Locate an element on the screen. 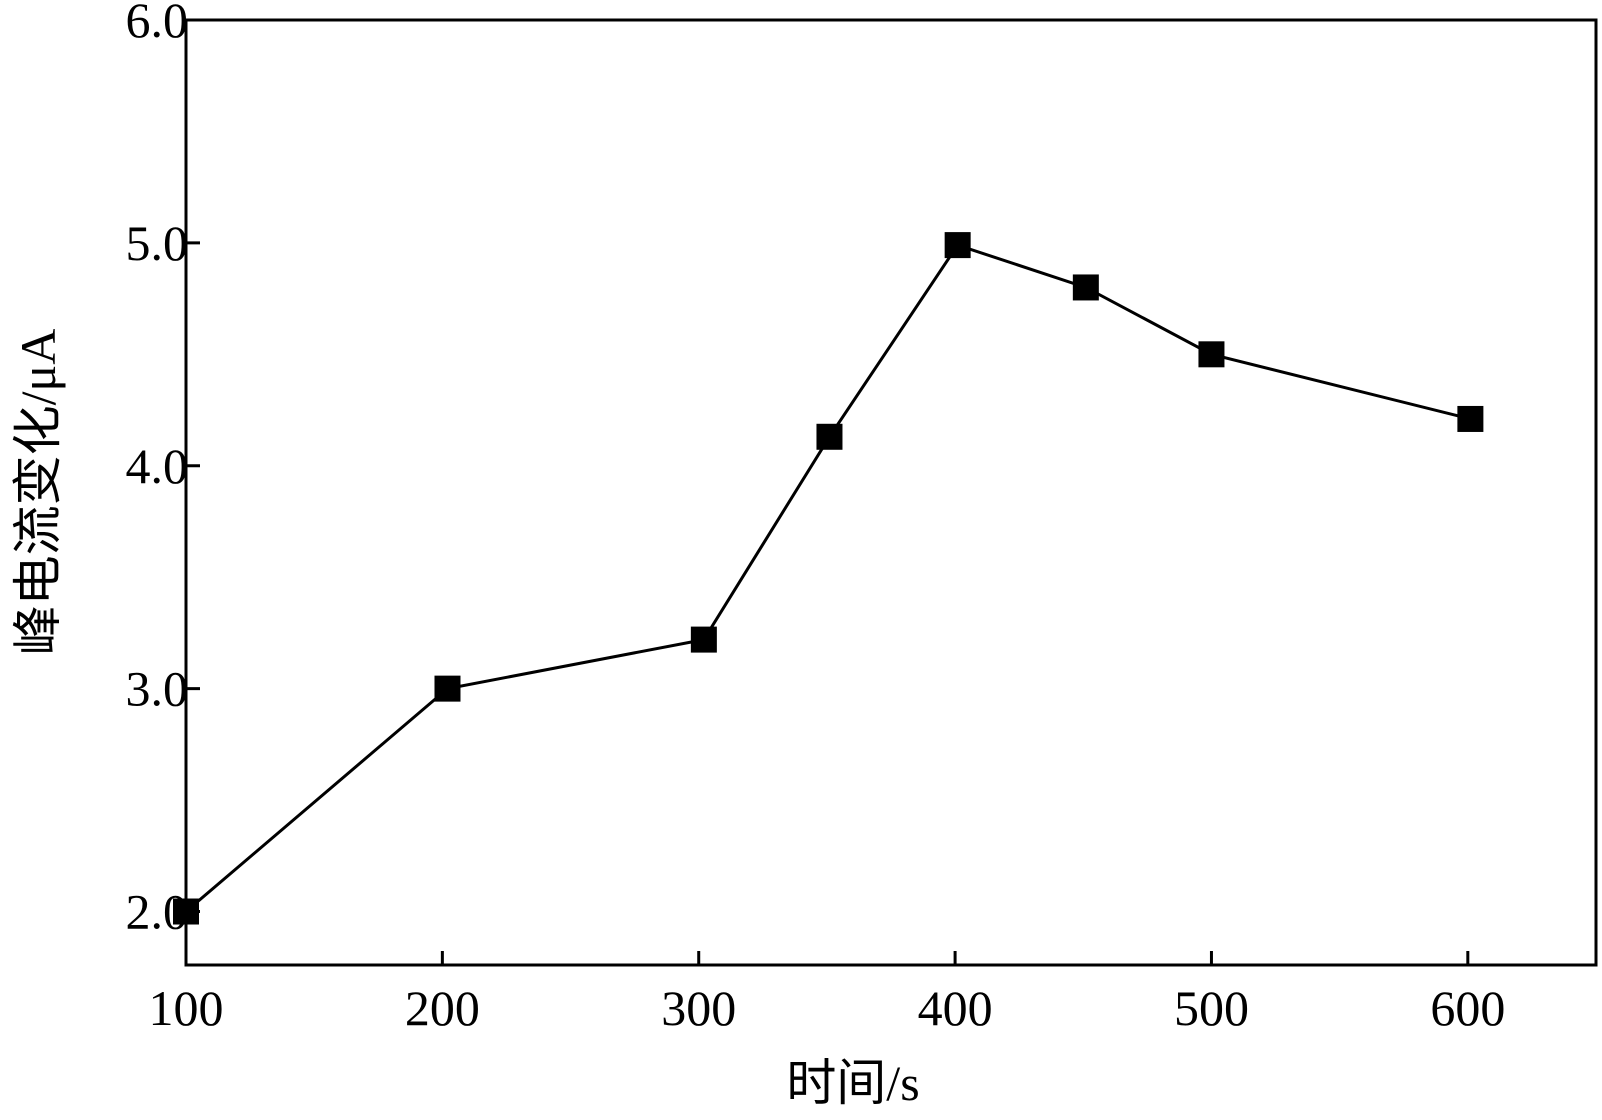  y-tick-label: 3.0 is located at coordinates (157, 689).